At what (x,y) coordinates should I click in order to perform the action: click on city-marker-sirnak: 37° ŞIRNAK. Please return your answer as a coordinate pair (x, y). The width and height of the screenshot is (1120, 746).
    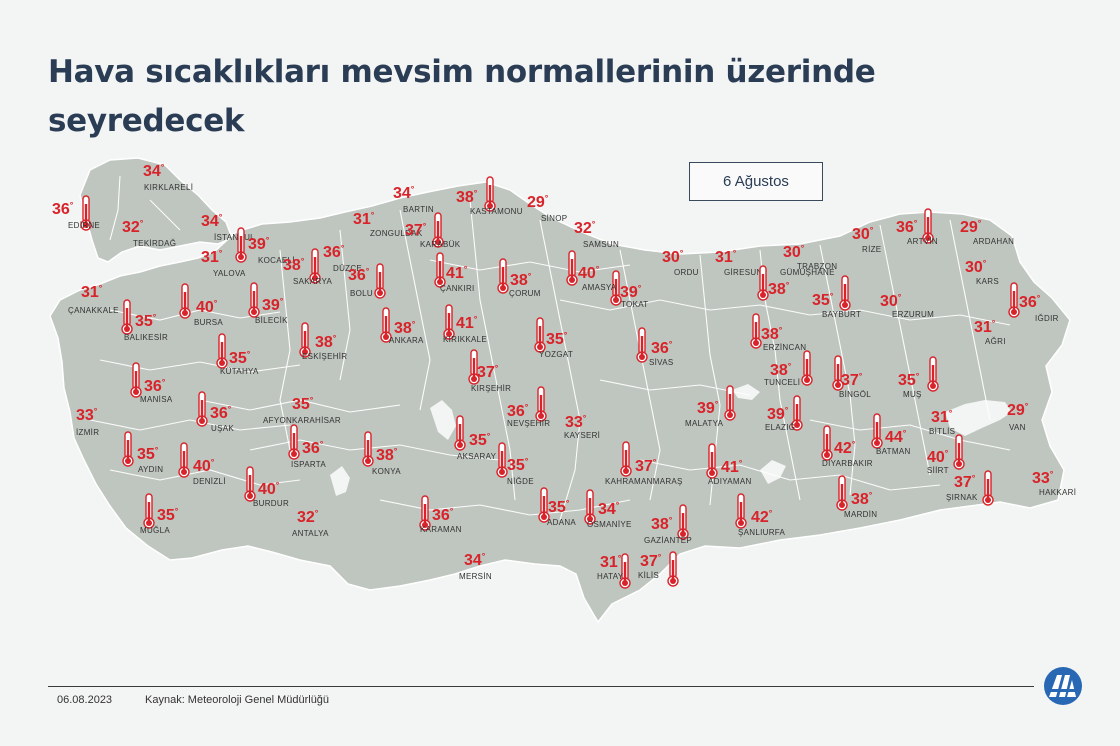
    Looking at the image, I should click on (970, 488).